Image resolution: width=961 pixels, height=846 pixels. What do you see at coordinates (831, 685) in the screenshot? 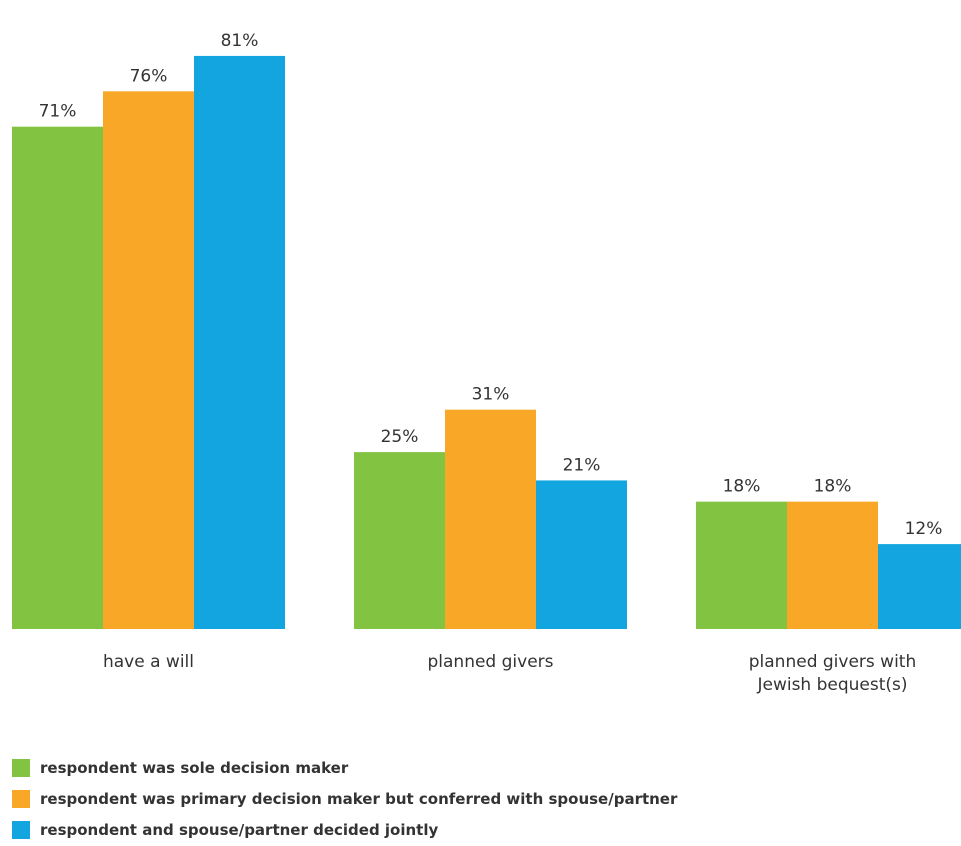
I see `category-label-2-line-1: Jewish bequest(s)` at bounding box center [831, 685].